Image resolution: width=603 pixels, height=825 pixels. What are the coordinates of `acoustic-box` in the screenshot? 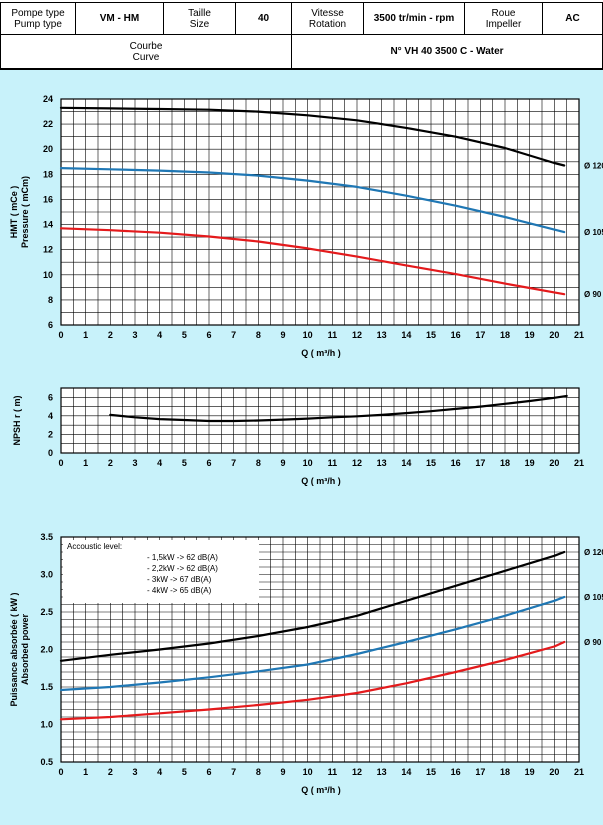 It's located at (161, 571).